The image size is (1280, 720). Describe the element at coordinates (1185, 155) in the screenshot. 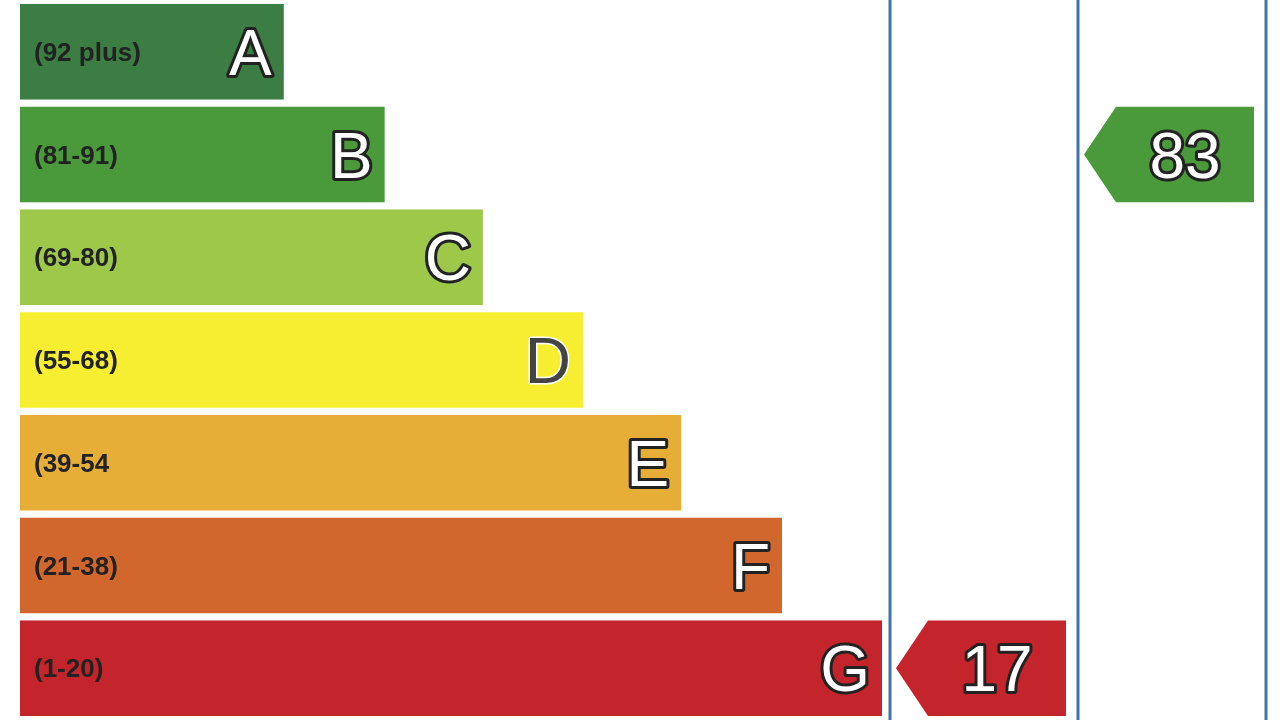

I see `text: 83` at that location.